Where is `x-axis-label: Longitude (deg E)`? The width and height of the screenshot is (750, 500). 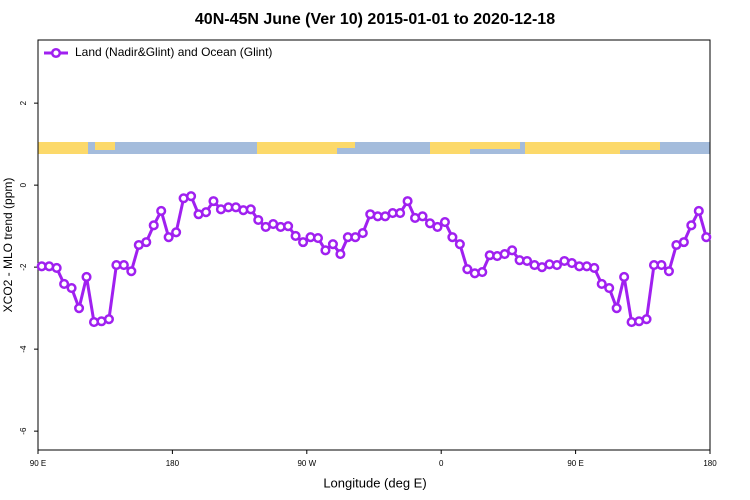
x-axis-label: Longitude (deg E) is located at coordinates (374, 482).